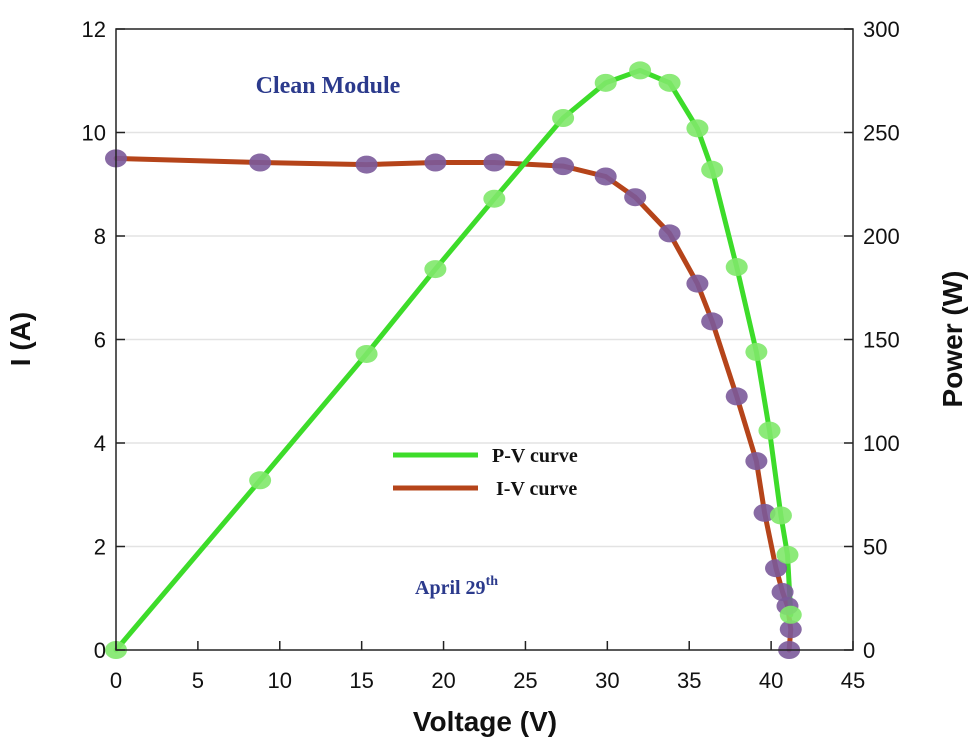  I want to click on x-tick-label-40: 40, so click(771, 680).